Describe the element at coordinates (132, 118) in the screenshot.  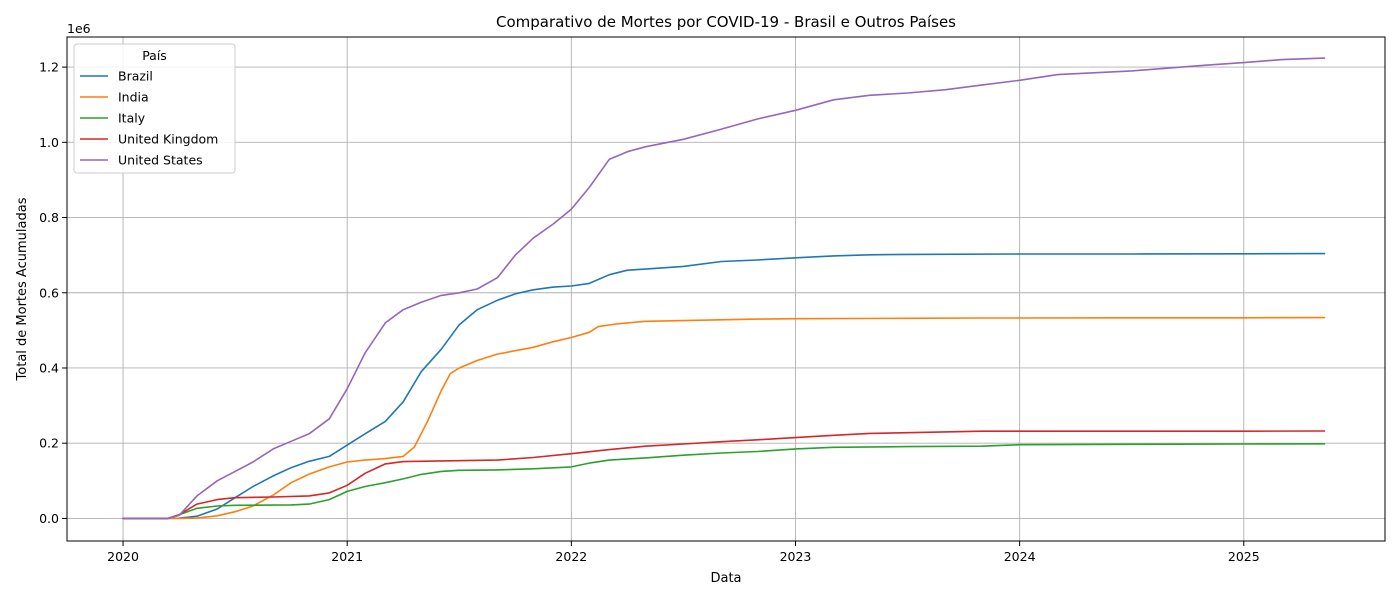
I see `legend-label-italy: Italy` at that location.